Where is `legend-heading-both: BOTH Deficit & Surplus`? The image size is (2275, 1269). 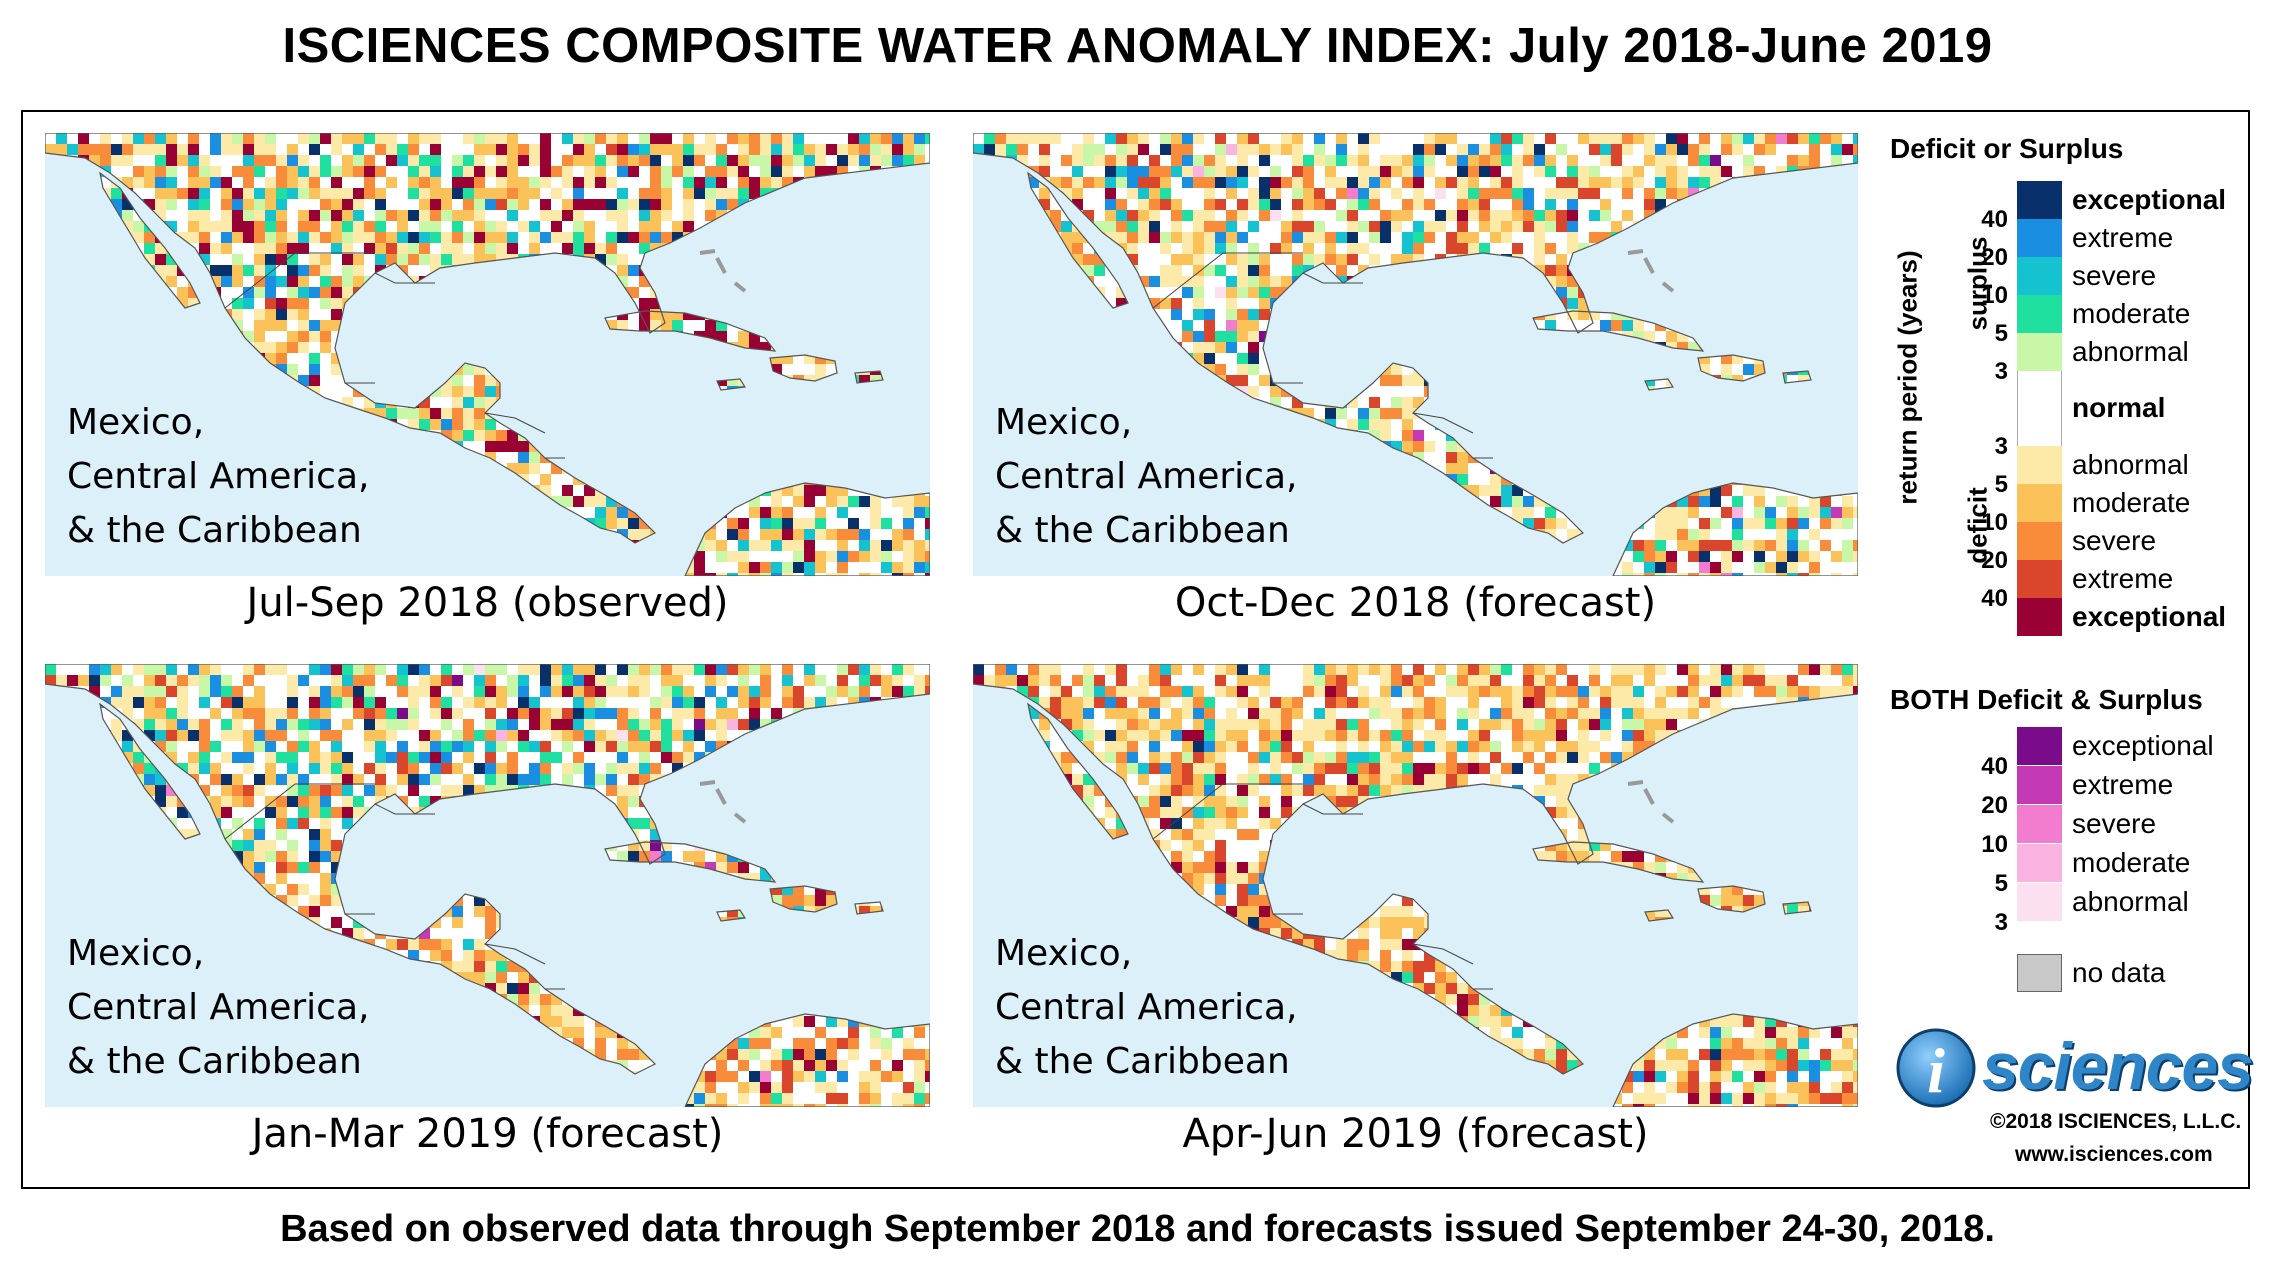 legend-heading-both: BOTH Deficit & Surplus is located at coordinates (2046, 699).